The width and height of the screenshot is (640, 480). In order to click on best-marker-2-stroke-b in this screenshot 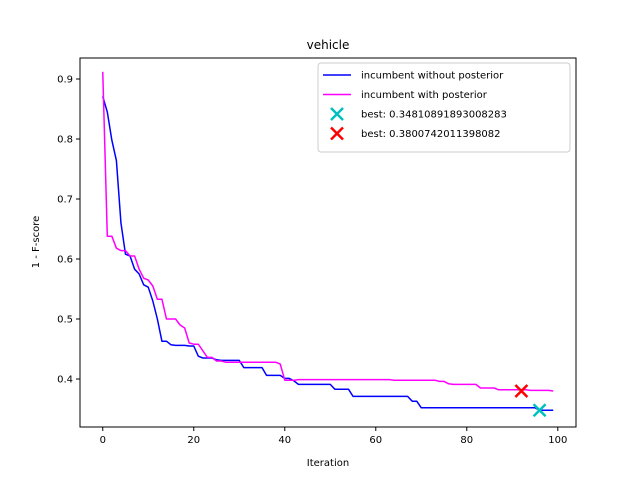, I will do `click(521, 391)`.